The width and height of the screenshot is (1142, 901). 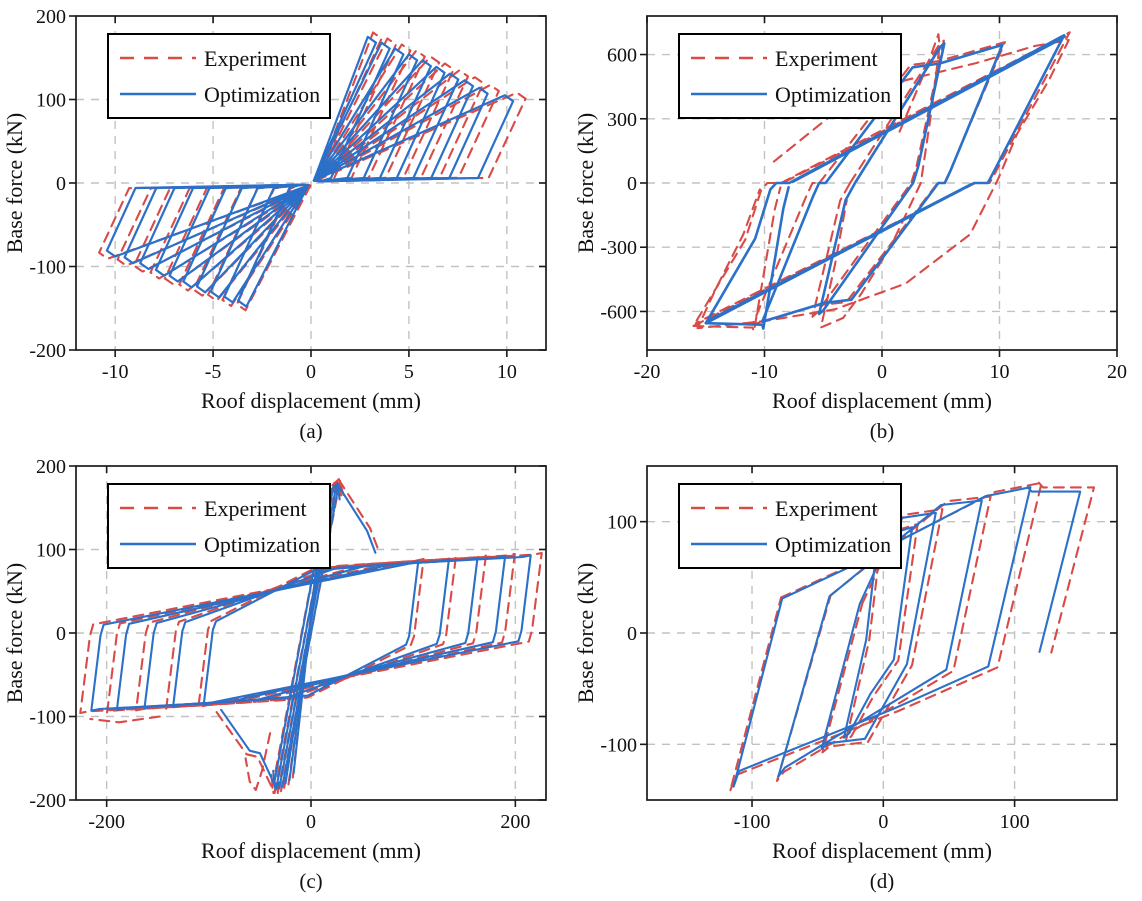 What do you see at coordinates (882, 881) in the screenshot?
I see `subplot-caption: (d)` at bounding box center [882, 881].